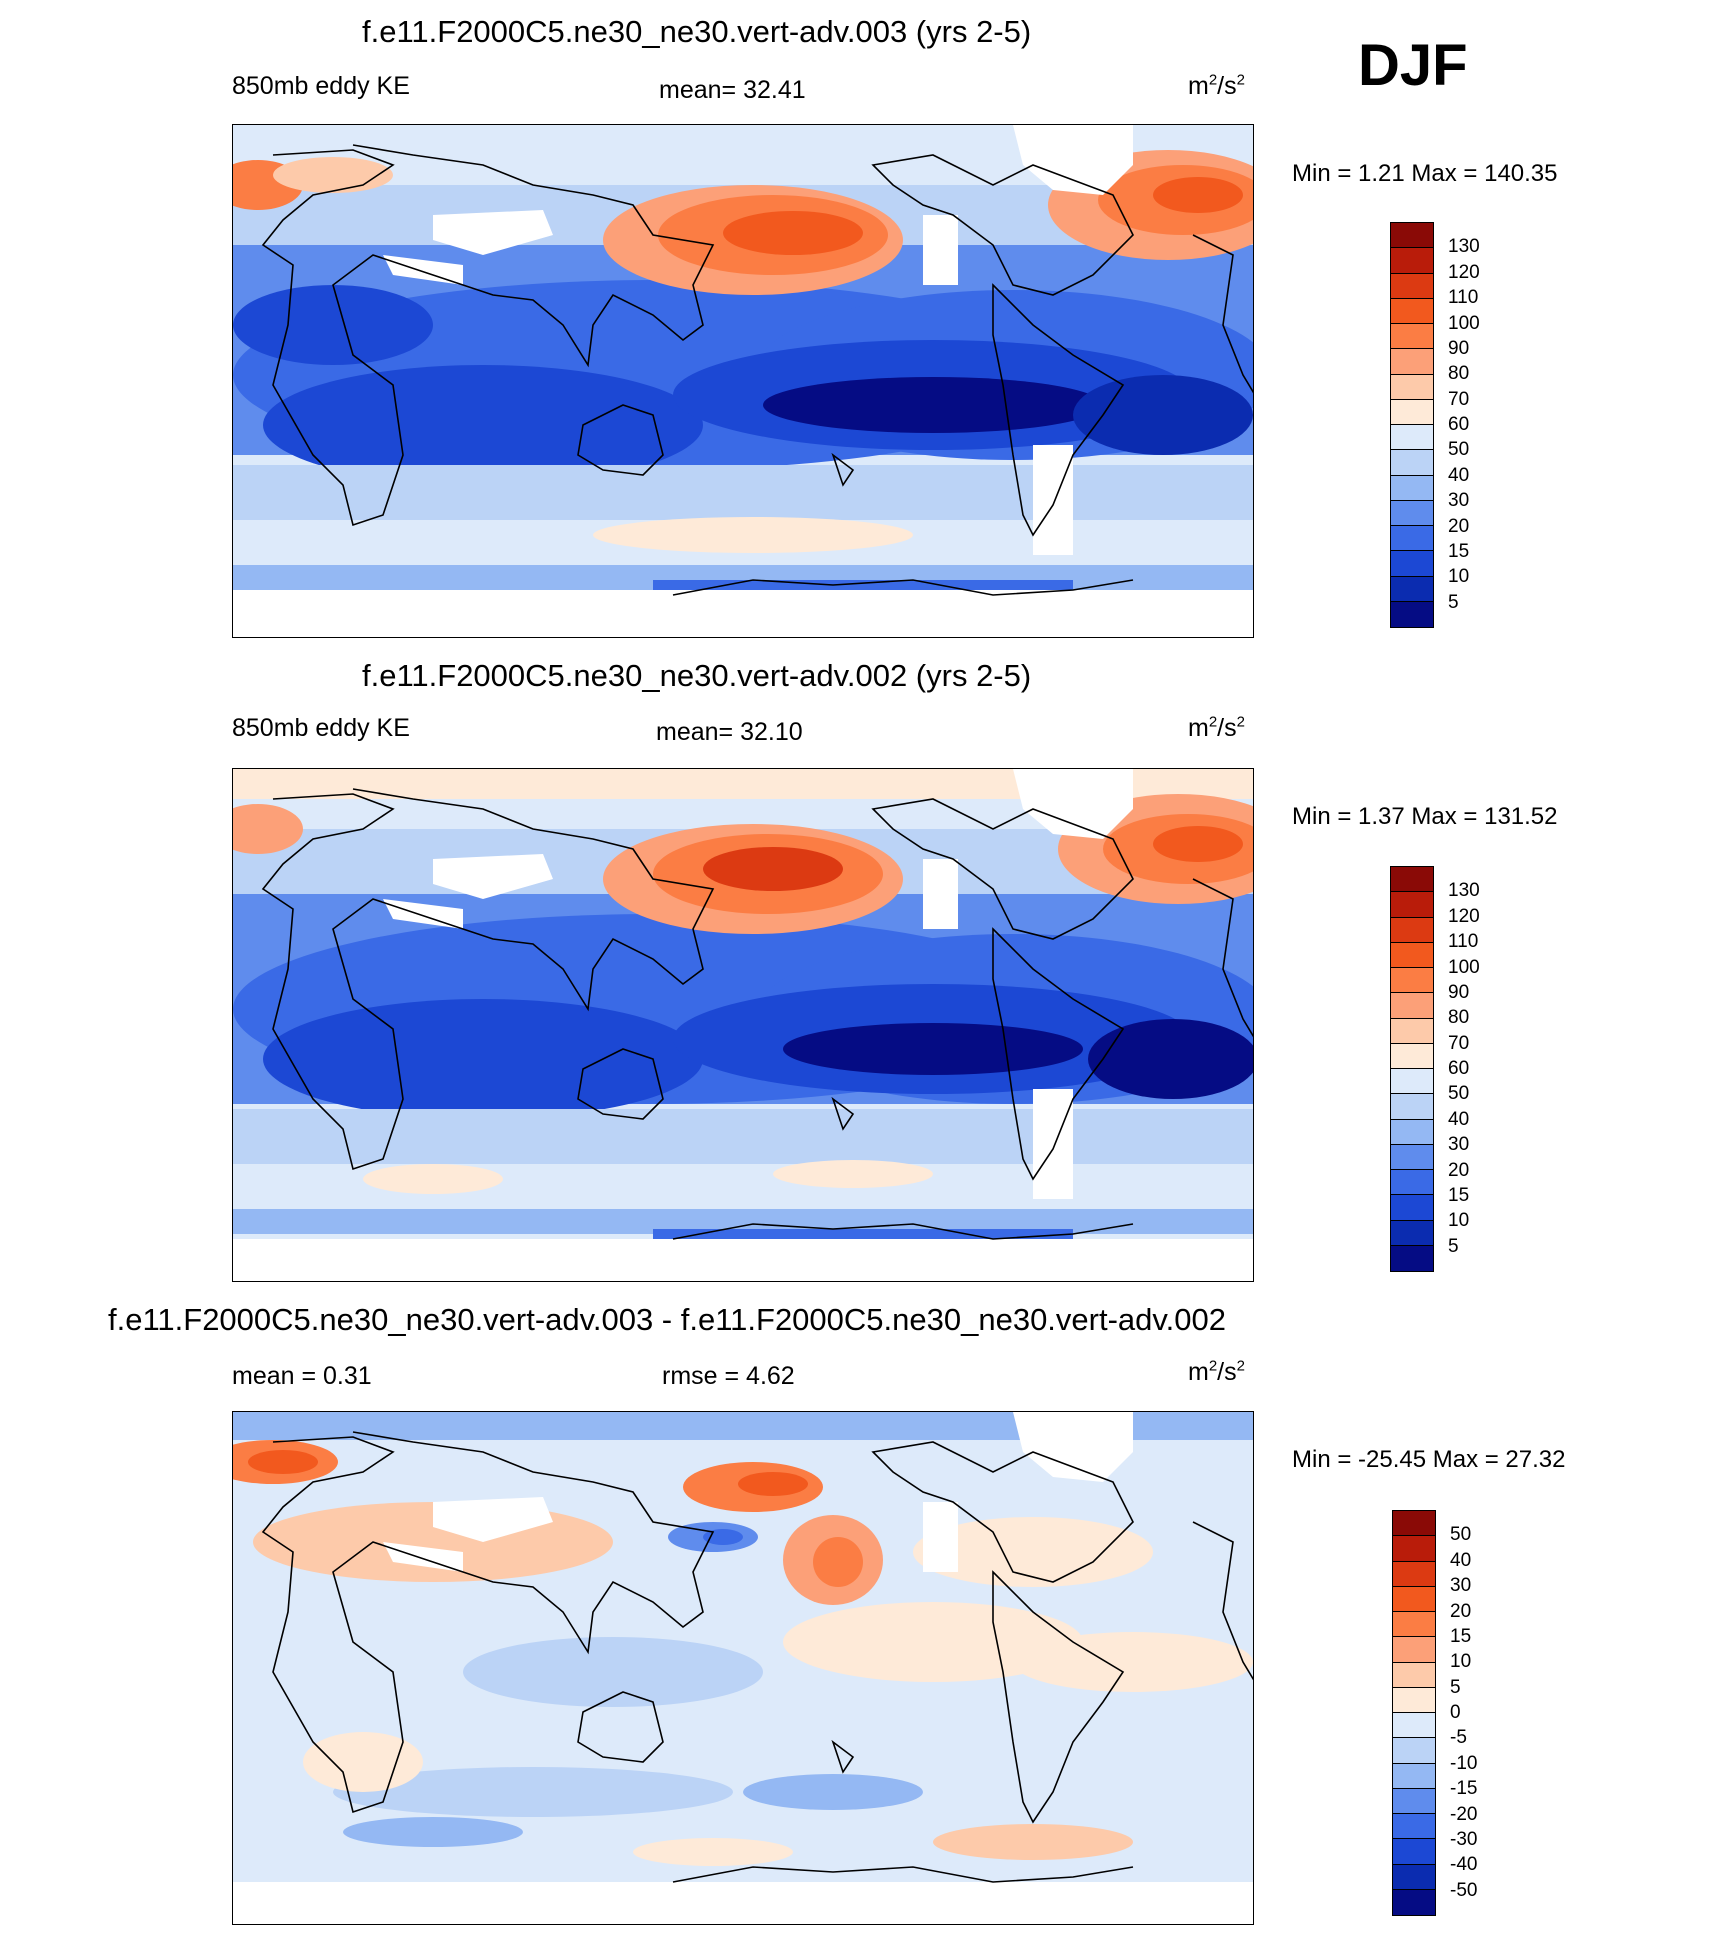 The width and height of the screenshot is (1710, 1953). Describe the element at coordinates (1425, 173) in the screenshot. I see `panel1-minmax: Min = 1.21 Max = 140.35` at that location.